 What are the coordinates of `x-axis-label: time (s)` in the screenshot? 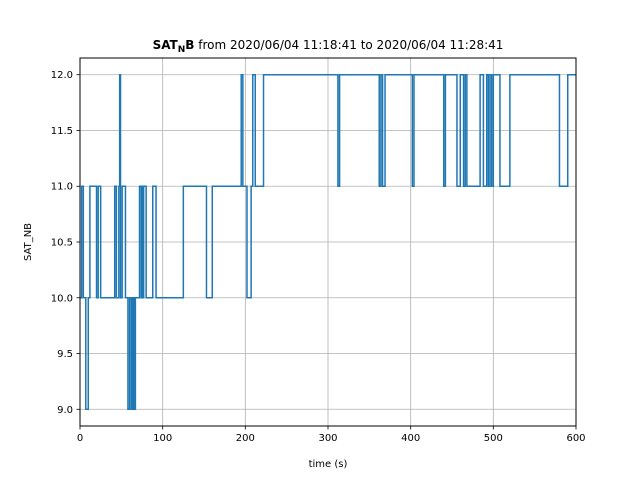 It's located at (328, 464).